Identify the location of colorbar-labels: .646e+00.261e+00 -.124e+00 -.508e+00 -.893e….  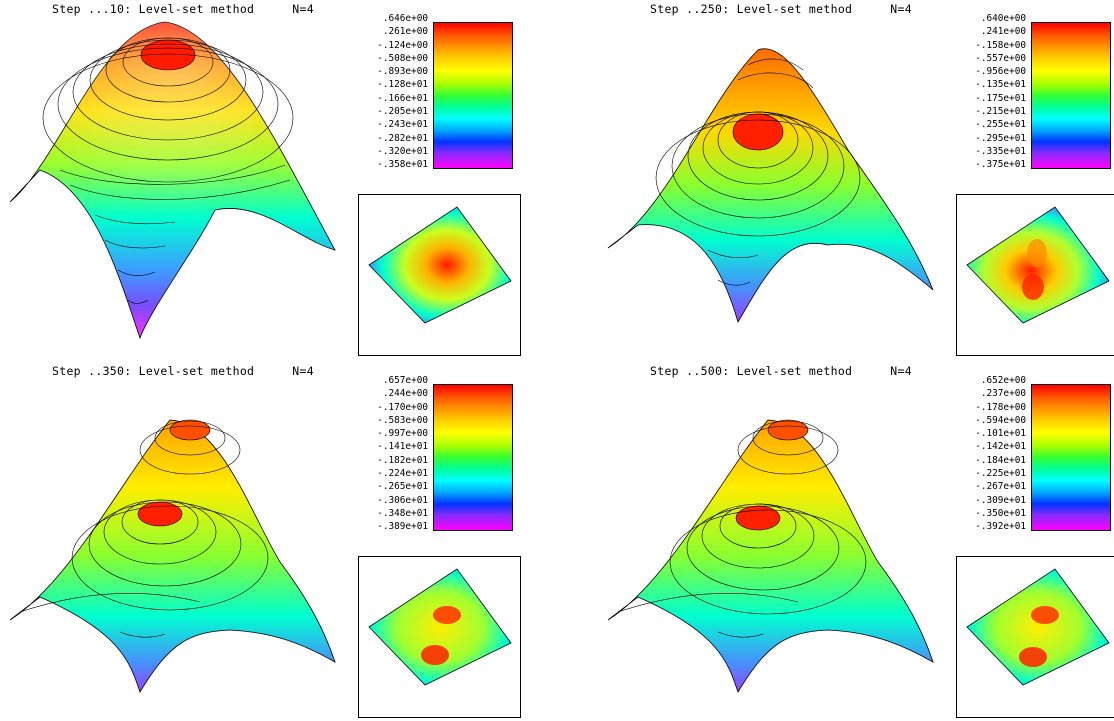
(402, 92).